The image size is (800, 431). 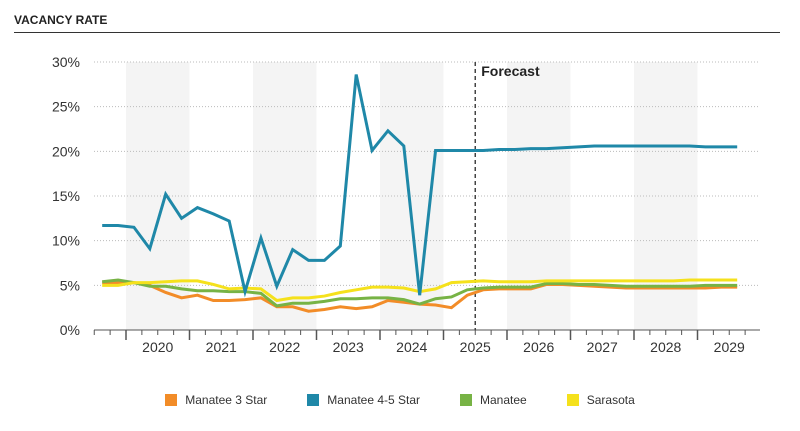 I want to click on forecast-label: Forecast, so click(x=510, y=71).